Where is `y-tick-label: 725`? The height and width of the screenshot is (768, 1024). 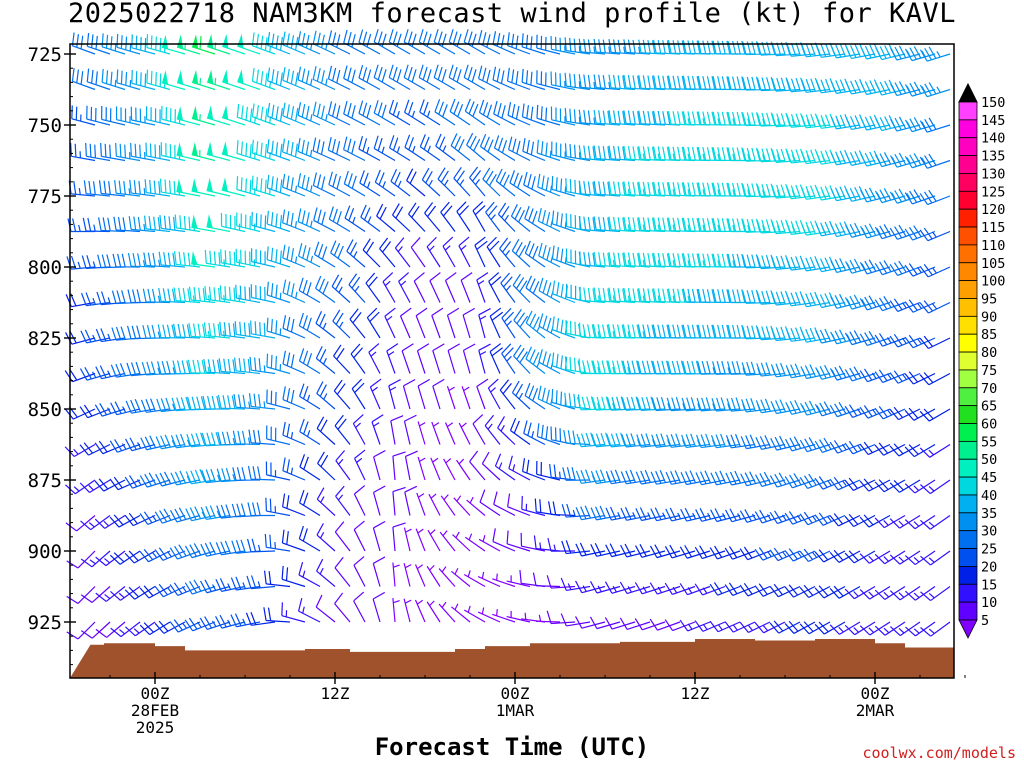 y-tick-label: 725 is located at coordinates (45, 55).